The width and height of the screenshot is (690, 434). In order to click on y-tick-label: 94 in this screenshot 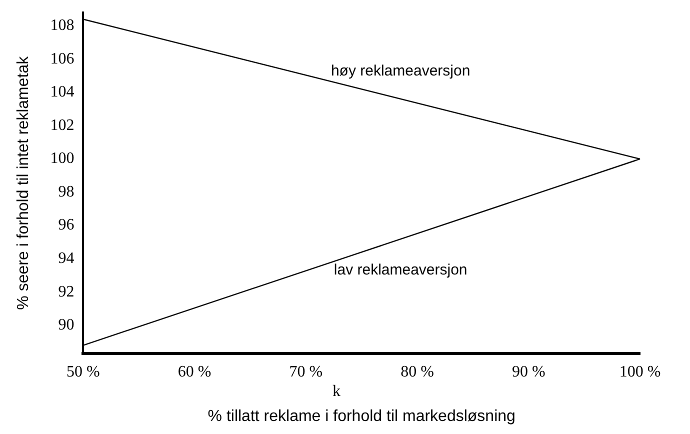, I will do `click(66, 258)`.